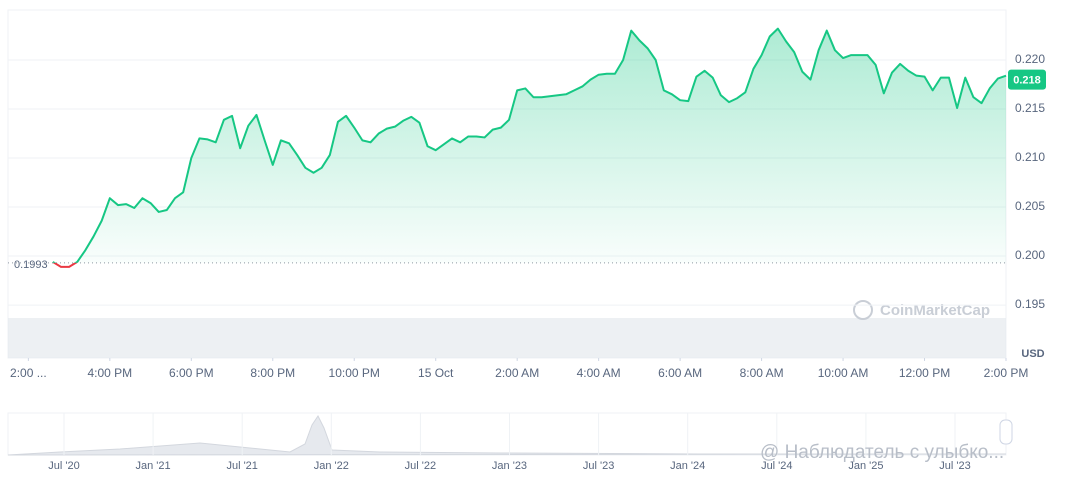 The height and width of the screenshot is (477, 1072). What do you see at coordinates (31, 265) in the screenshot?
I see `baseline-label: 0.1993` at bounding box center [31, 265].